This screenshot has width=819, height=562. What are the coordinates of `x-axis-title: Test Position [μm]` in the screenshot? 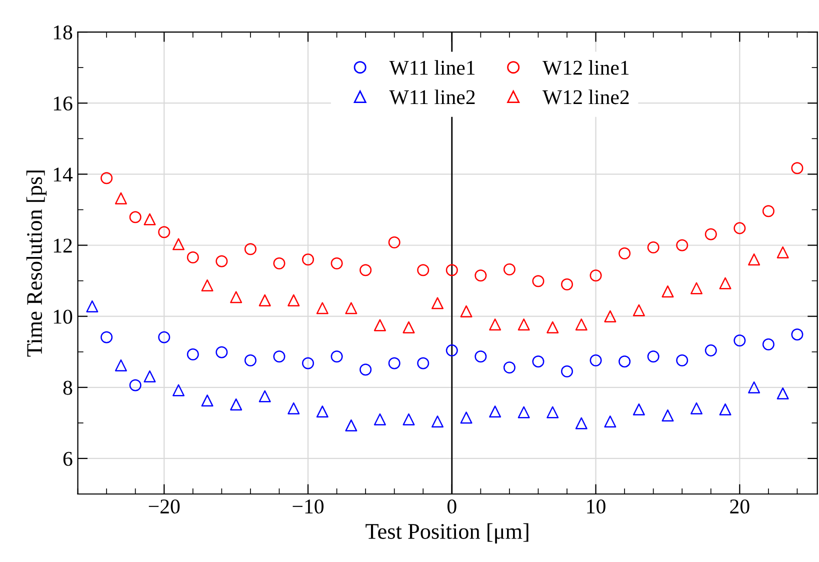 It's located at (447, 533).